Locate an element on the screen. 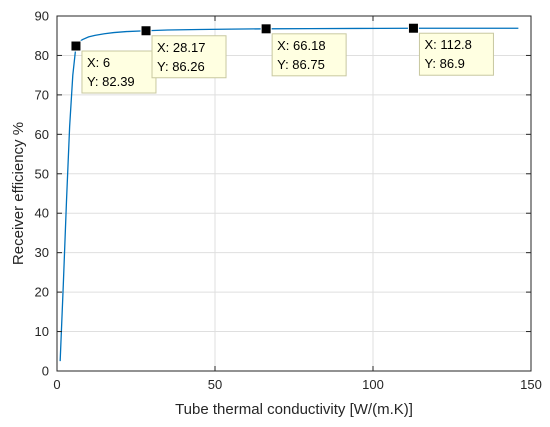  datatip: X: 66.18 Y: 86.75 is located at coordinates (303, 50).